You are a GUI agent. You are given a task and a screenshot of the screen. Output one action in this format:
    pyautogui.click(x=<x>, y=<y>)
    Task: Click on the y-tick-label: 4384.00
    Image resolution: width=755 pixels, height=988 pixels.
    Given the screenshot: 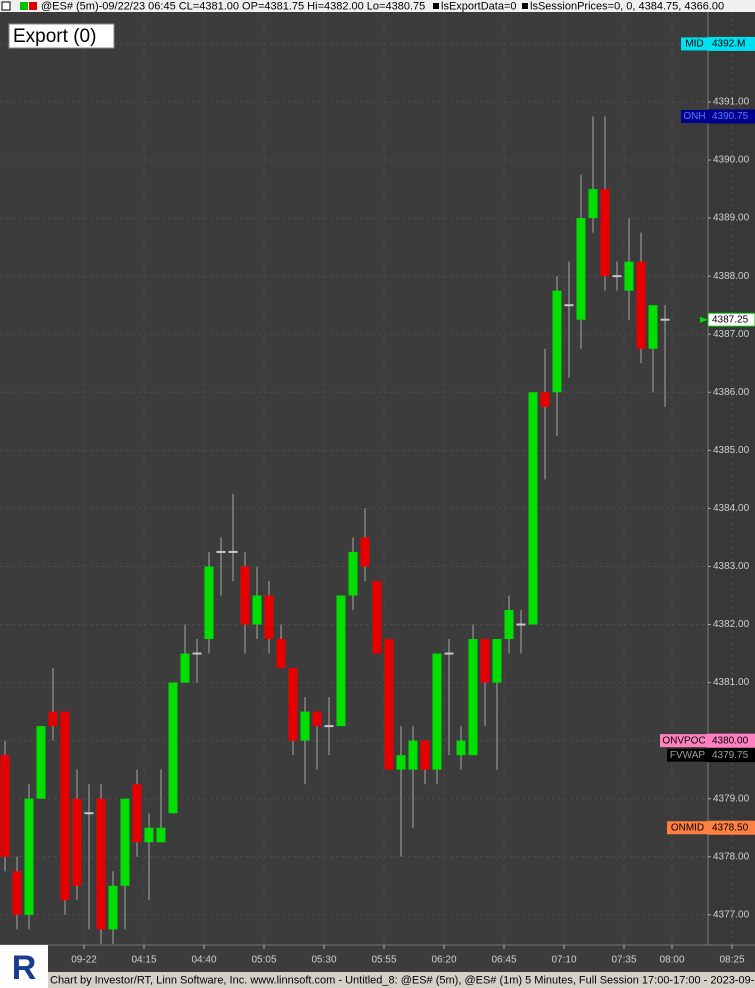 What is the action you would take?
    pyautogui.click(x=731, y=508)
    